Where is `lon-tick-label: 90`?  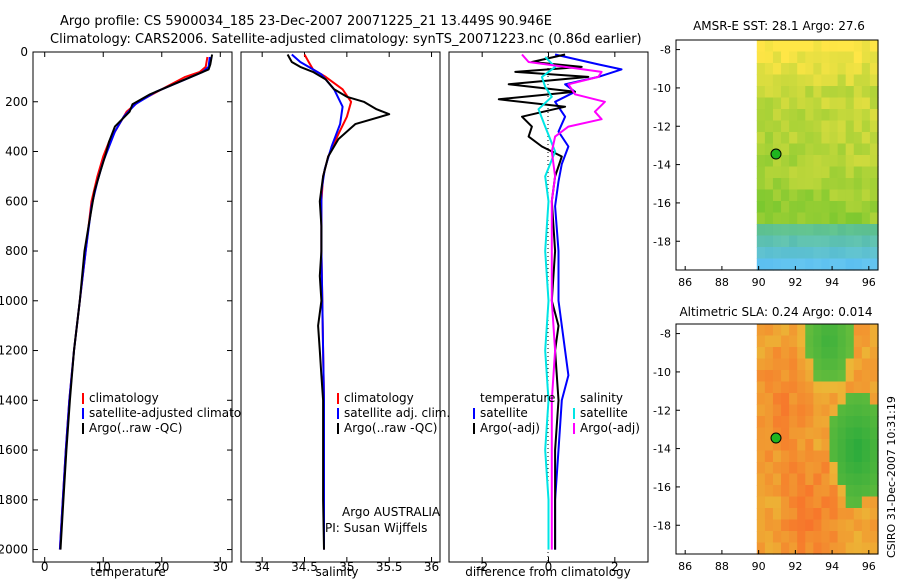 lon-tick-label: 90 is located at coordinates (759, 566).